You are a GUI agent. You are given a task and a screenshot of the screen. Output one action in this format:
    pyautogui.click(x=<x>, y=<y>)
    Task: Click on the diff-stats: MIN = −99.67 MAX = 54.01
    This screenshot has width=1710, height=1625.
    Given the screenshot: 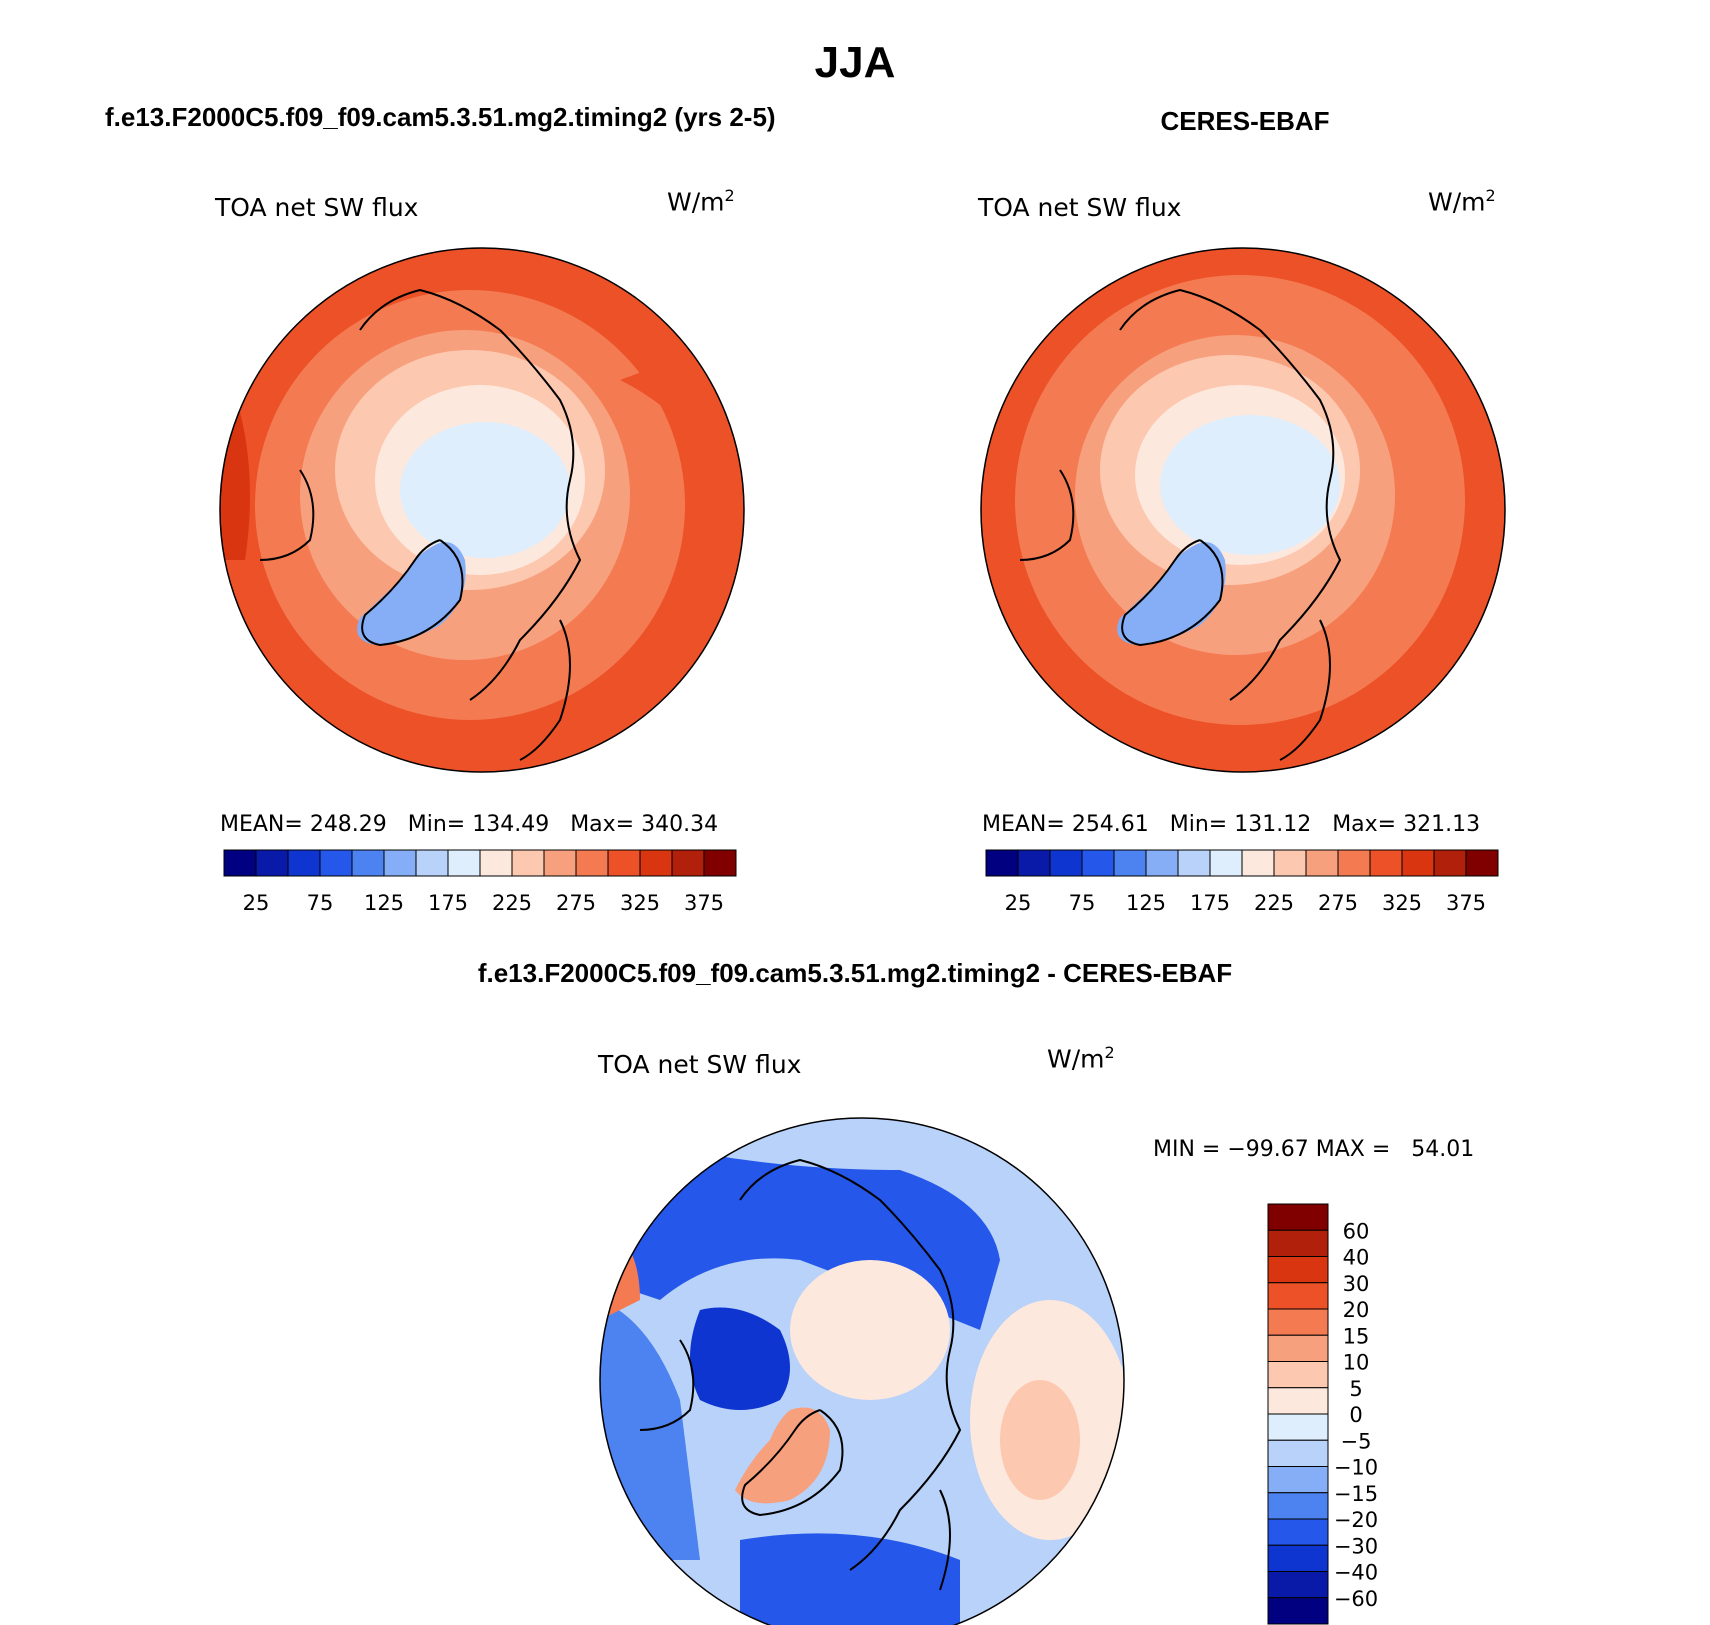 What is the action you would take?
    pyautogui.click(x=1314, y=1149)
    